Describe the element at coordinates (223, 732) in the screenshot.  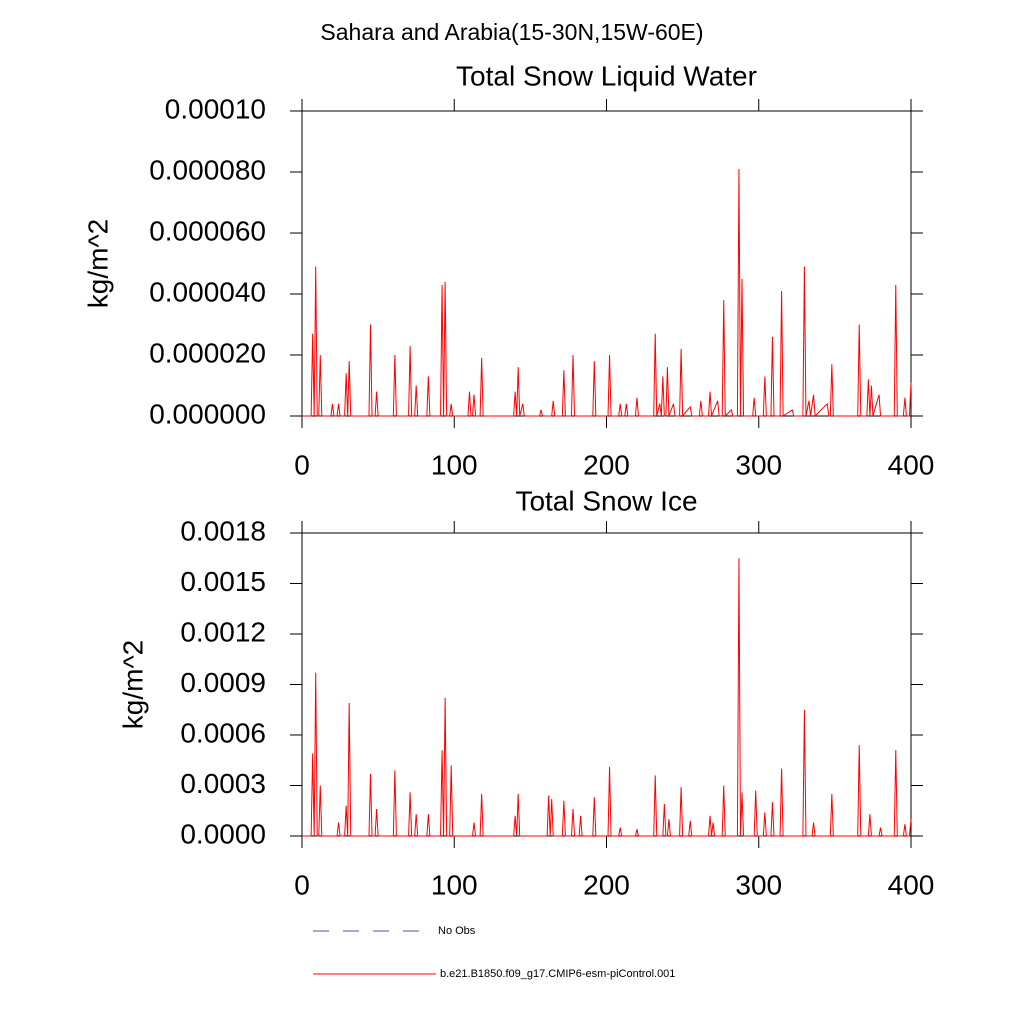
I see `y-tick-label: 0.0006` at that location.